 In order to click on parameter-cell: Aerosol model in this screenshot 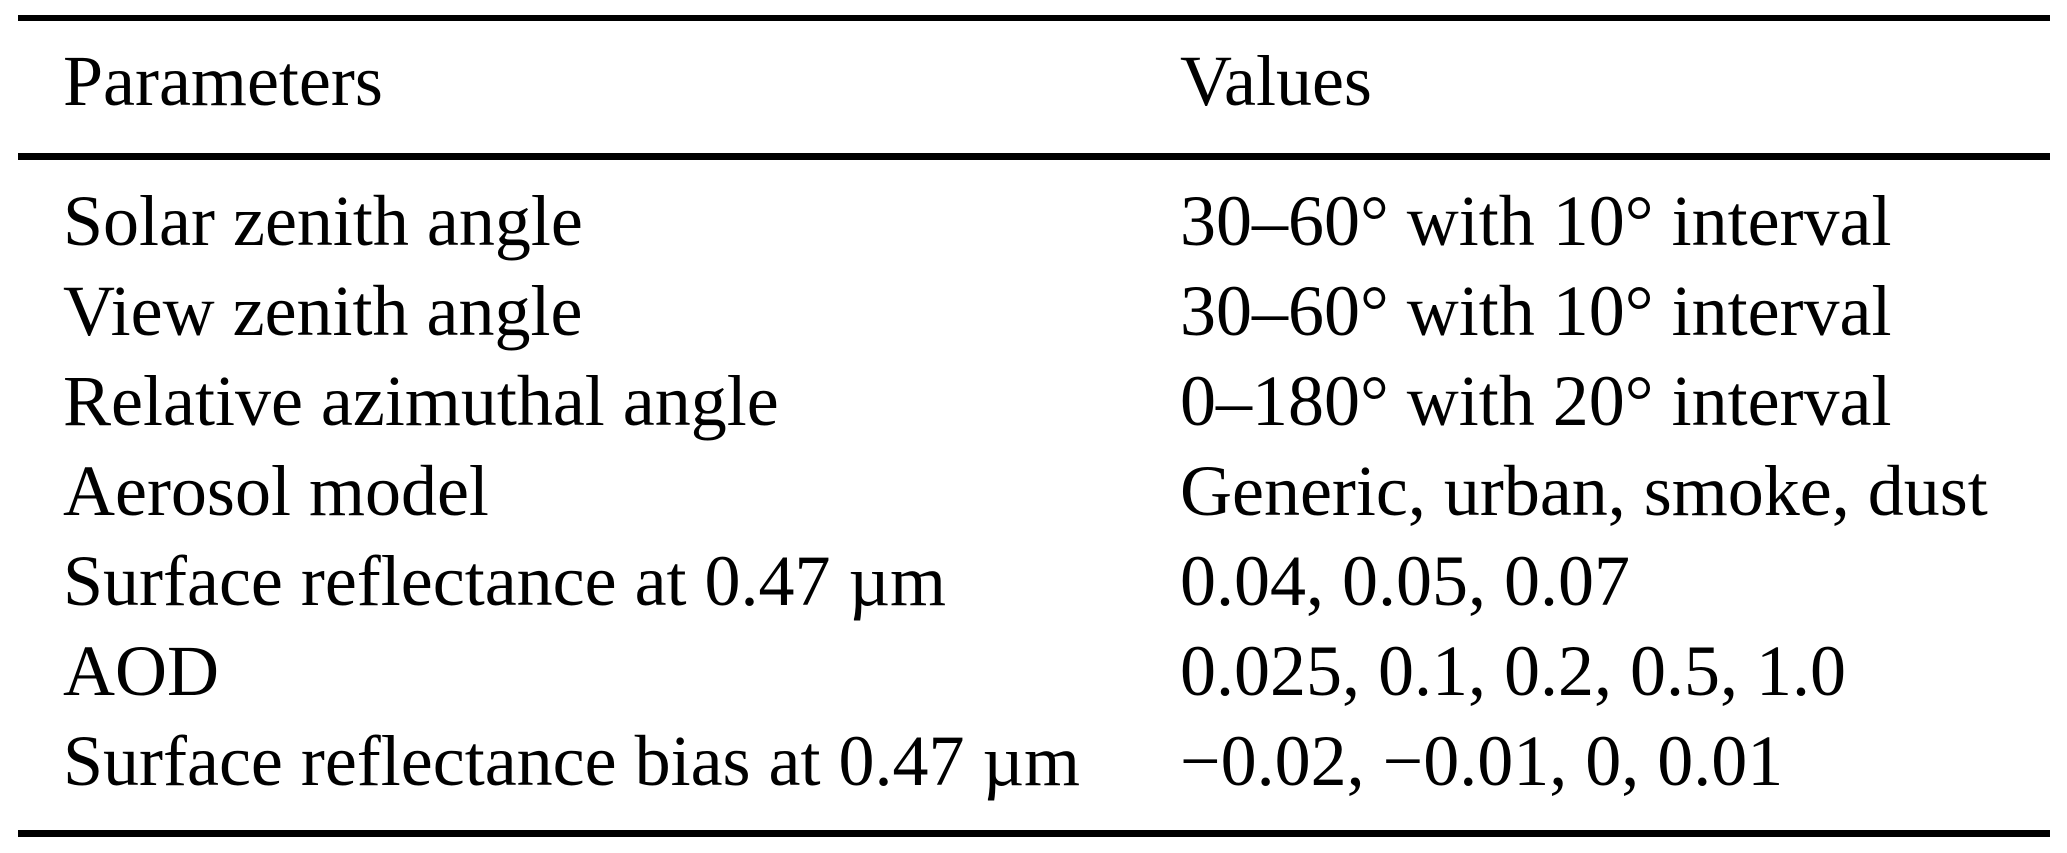, I will do `click(276, 491)`.